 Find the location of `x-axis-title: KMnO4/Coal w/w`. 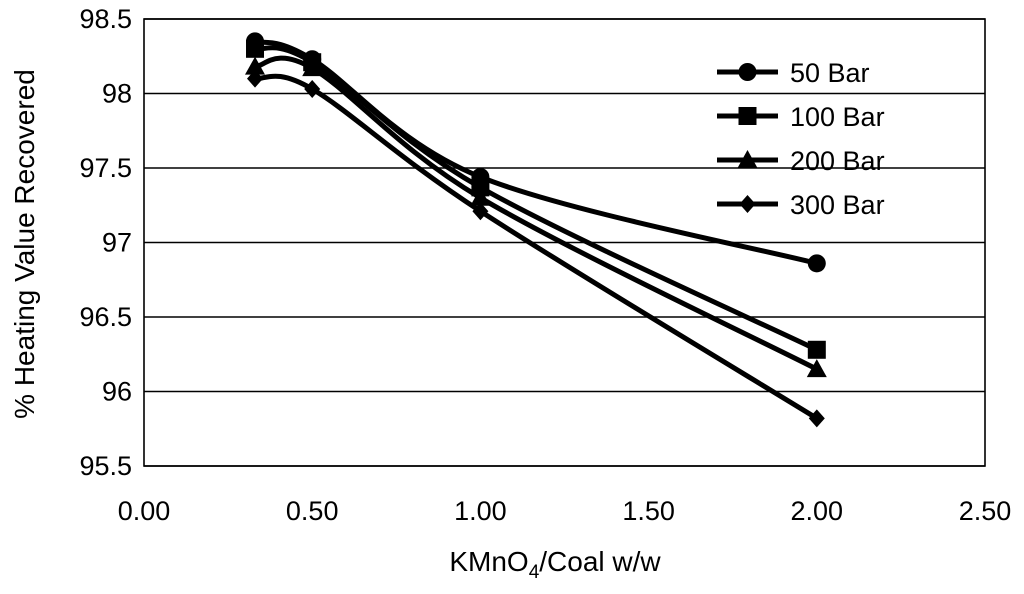

x-axis-title: KMnO4/Coal w/w is located at coordinates (555, 564).